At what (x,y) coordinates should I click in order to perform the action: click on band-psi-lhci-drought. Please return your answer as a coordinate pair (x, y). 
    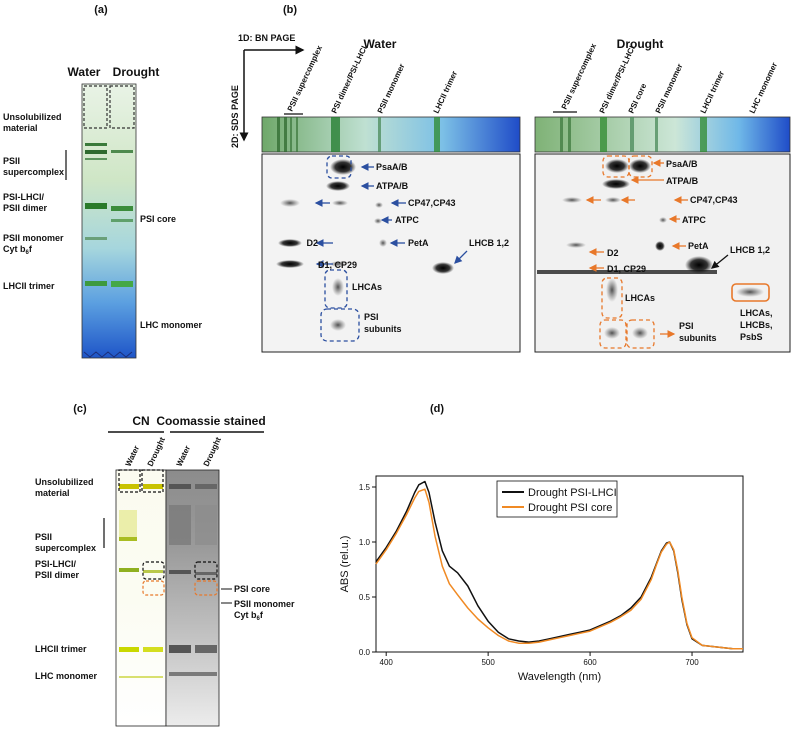
    Looking at the image, I should click on (122, 208).